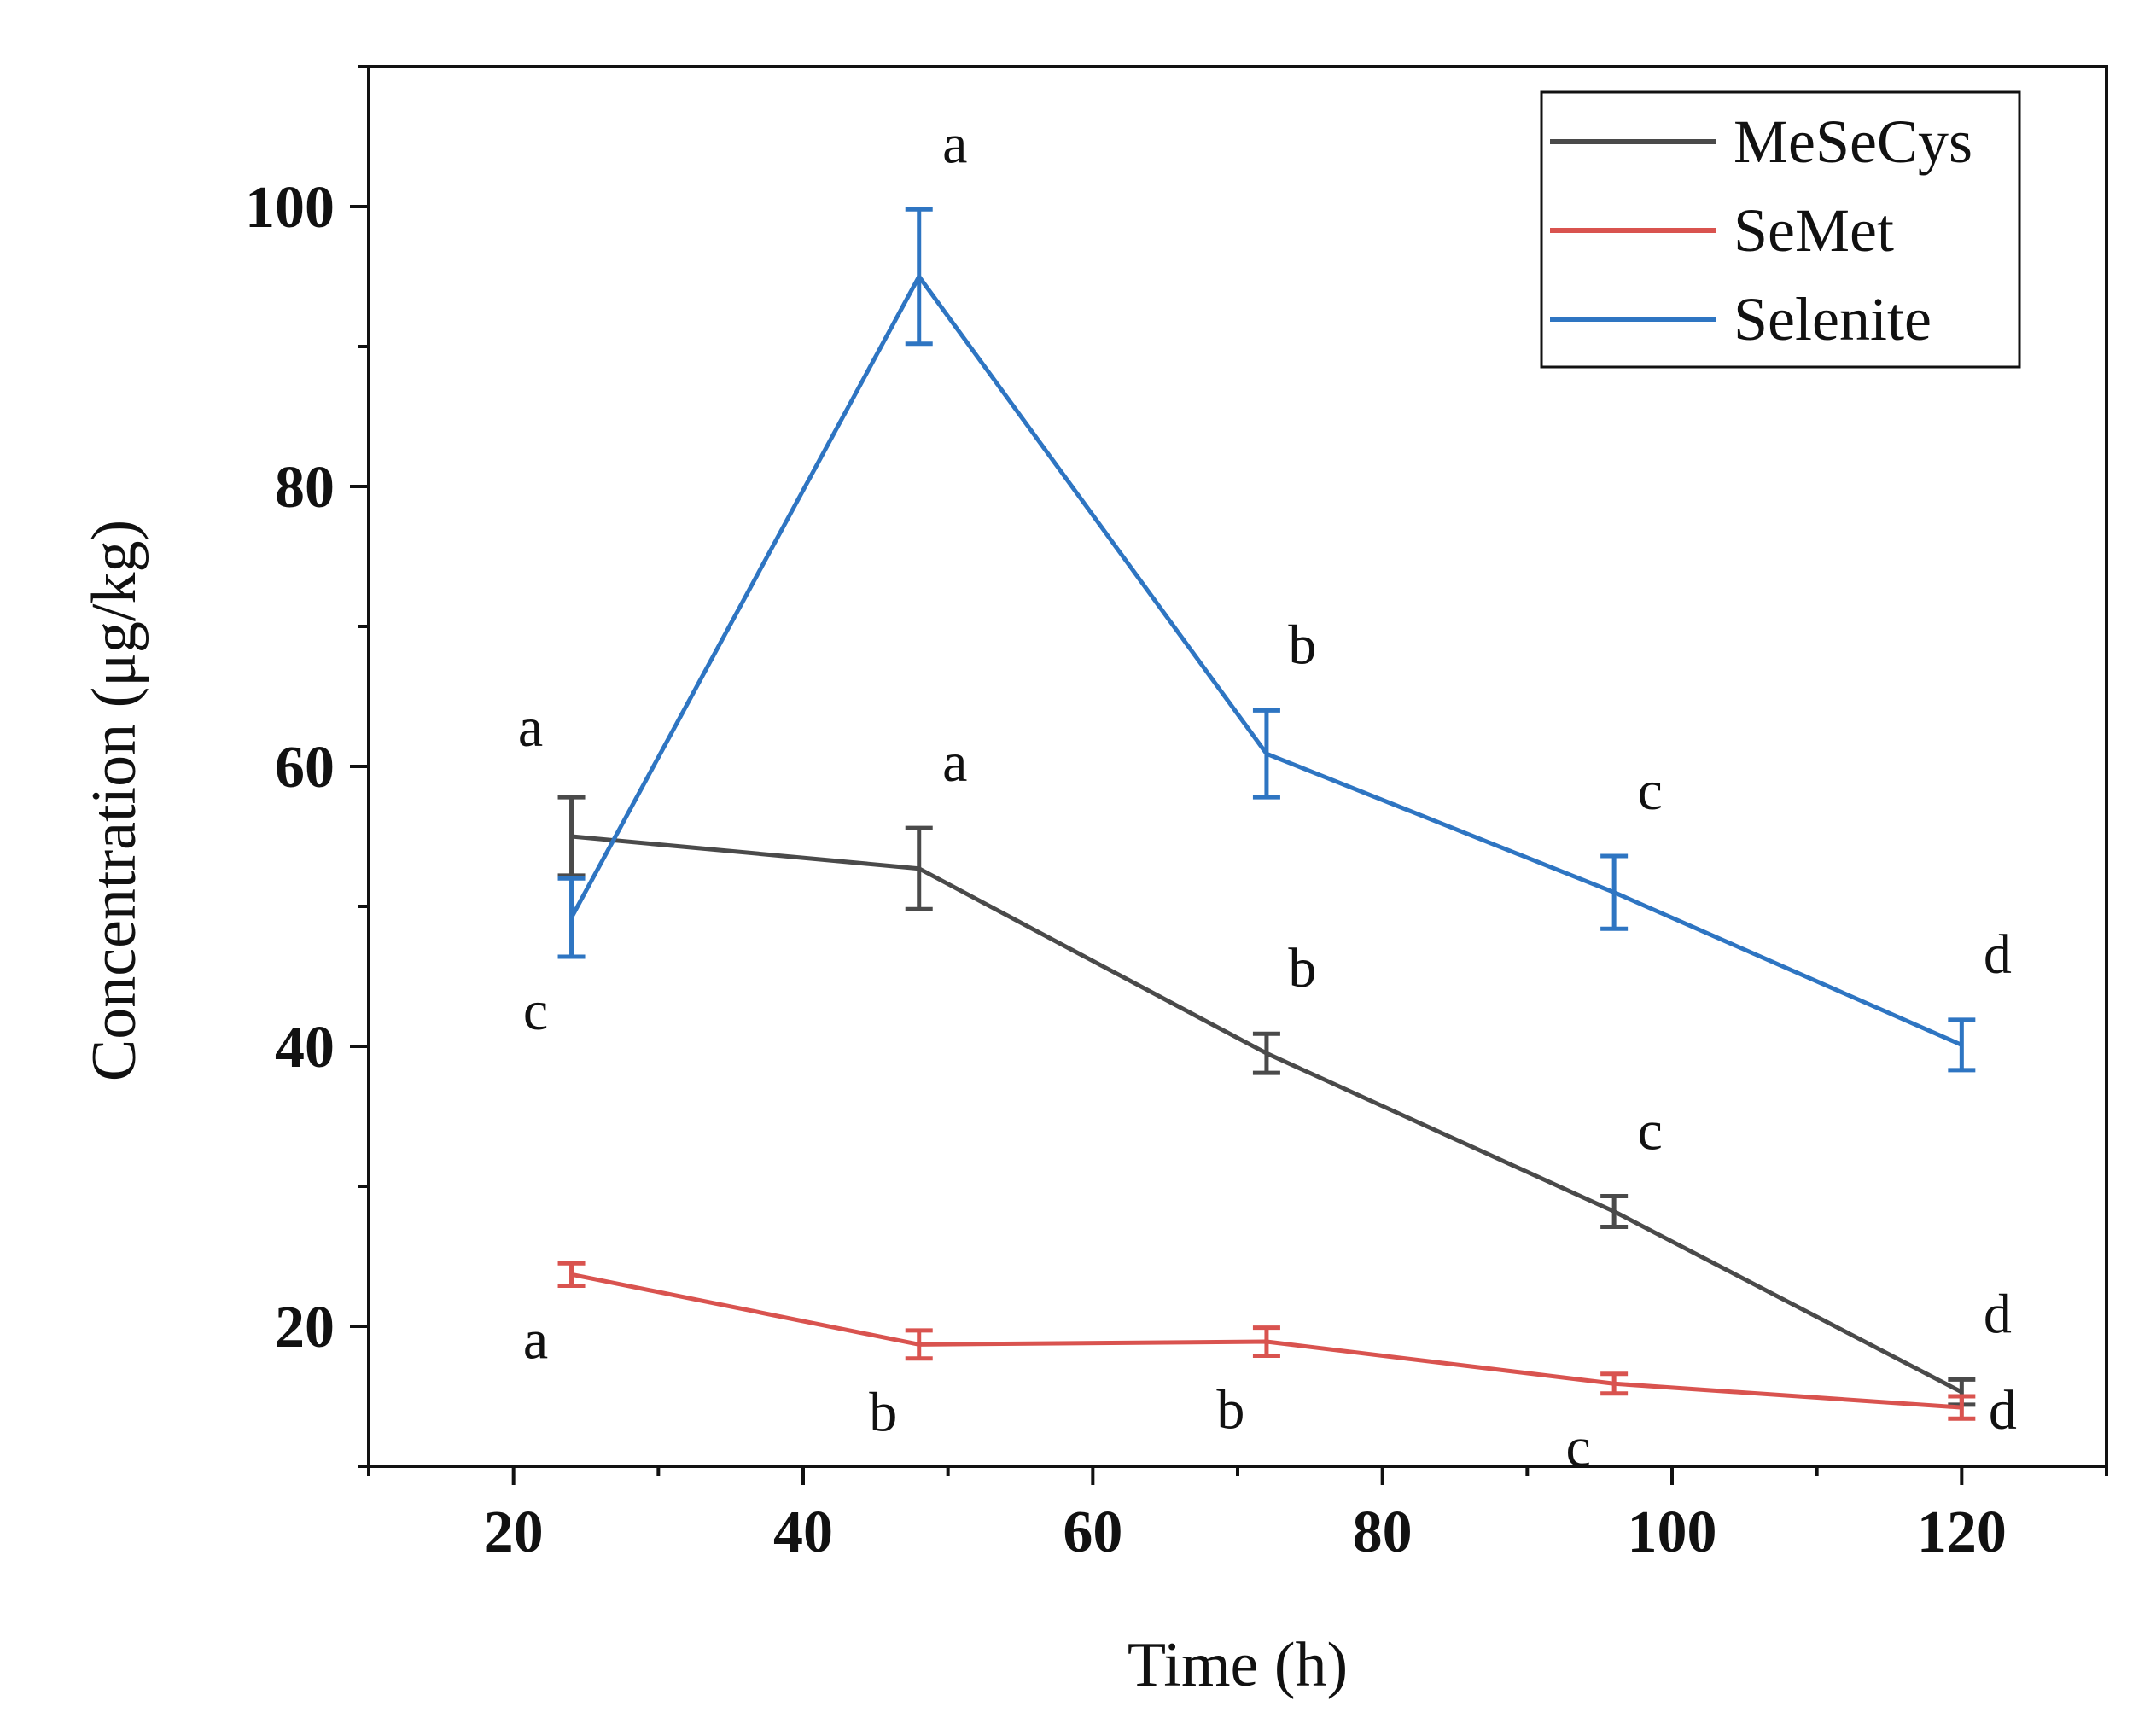 Image resolution: width=2156 pixels, height=1718 pixels. I want to click on x-tick-label: 20, so click(514, 1532).